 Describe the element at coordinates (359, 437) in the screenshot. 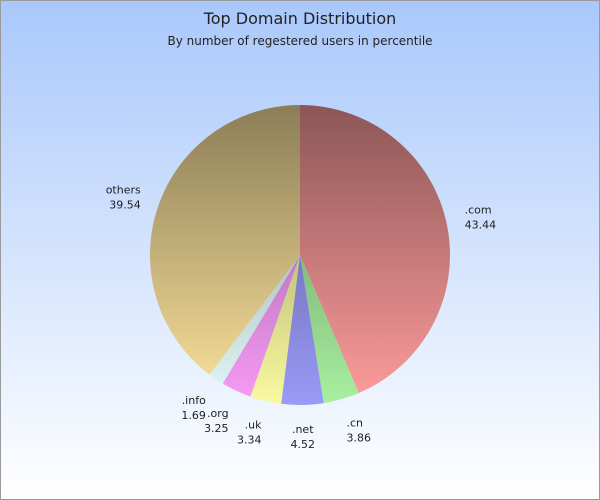

I see `slice-value: 3.86` at that location.